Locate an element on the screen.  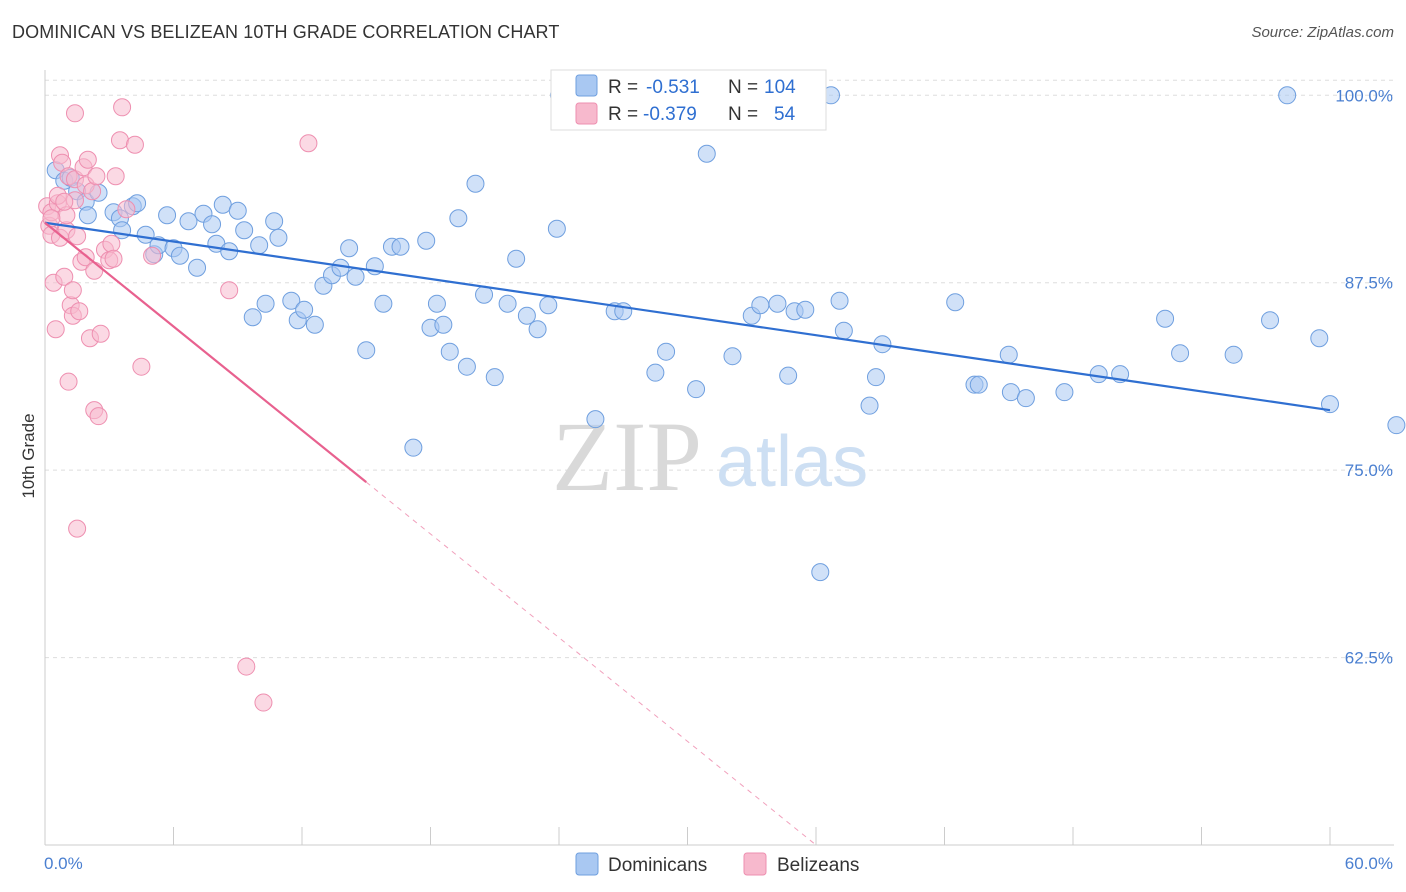
series-legend-label-belizeans: Belizeans is located at coordinates (818, 865).